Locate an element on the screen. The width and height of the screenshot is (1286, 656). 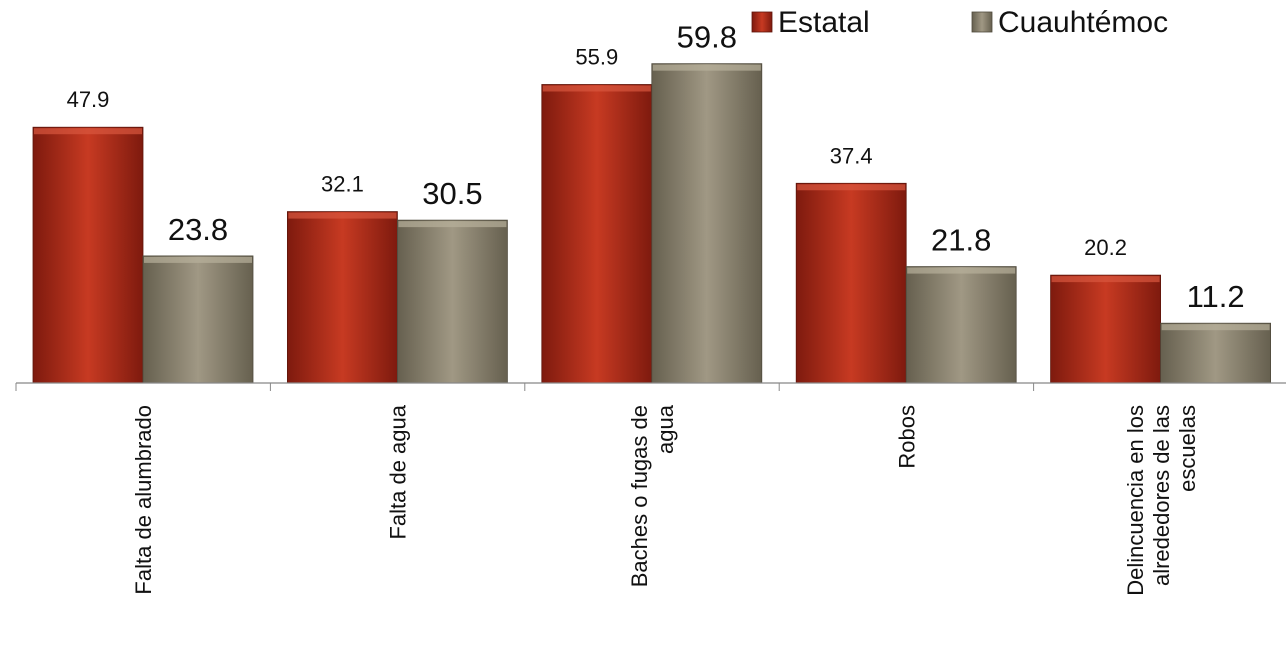
x-axis is located at coordinates (650, 386).